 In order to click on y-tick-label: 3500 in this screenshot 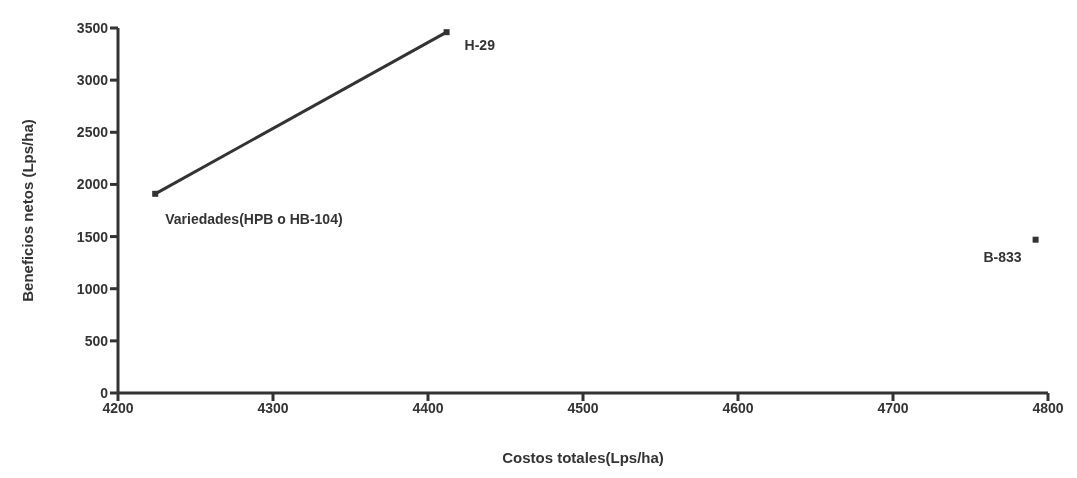, I will do `click(92, 27)`.